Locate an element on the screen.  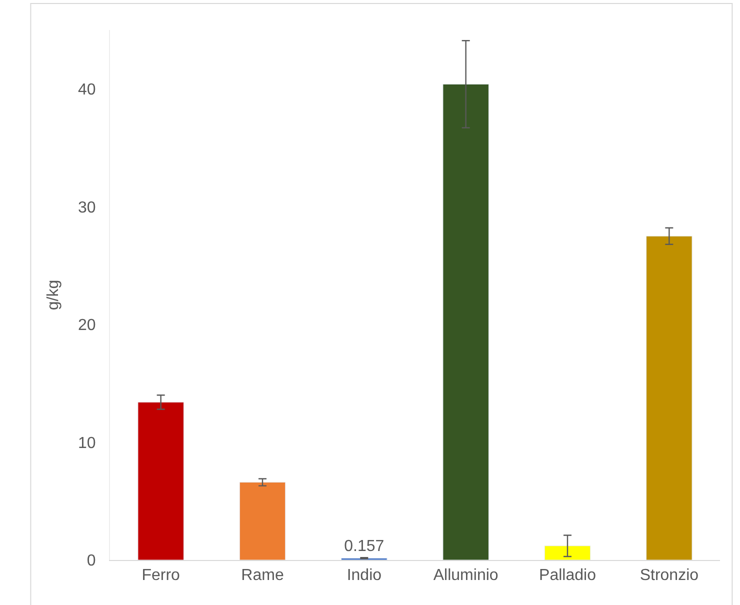
y-tick-label: 30 is located at coordinates (87, 207).